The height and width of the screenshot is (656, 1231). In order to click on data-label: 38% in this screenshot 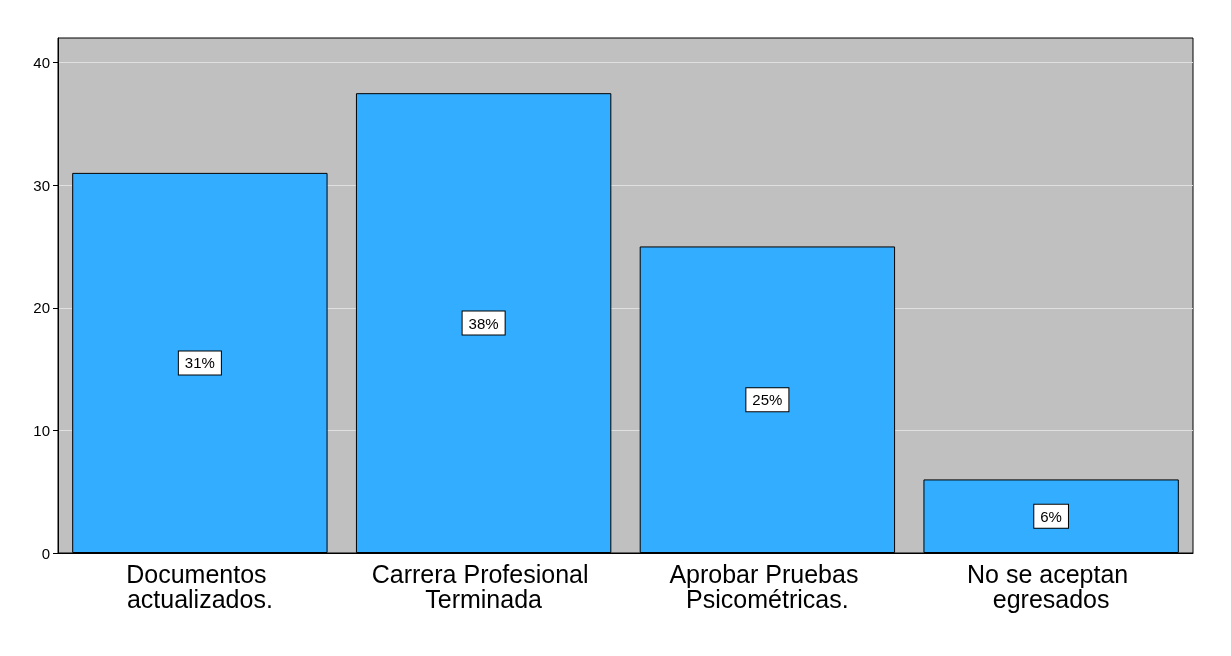, I will do `click(483, 323)`.